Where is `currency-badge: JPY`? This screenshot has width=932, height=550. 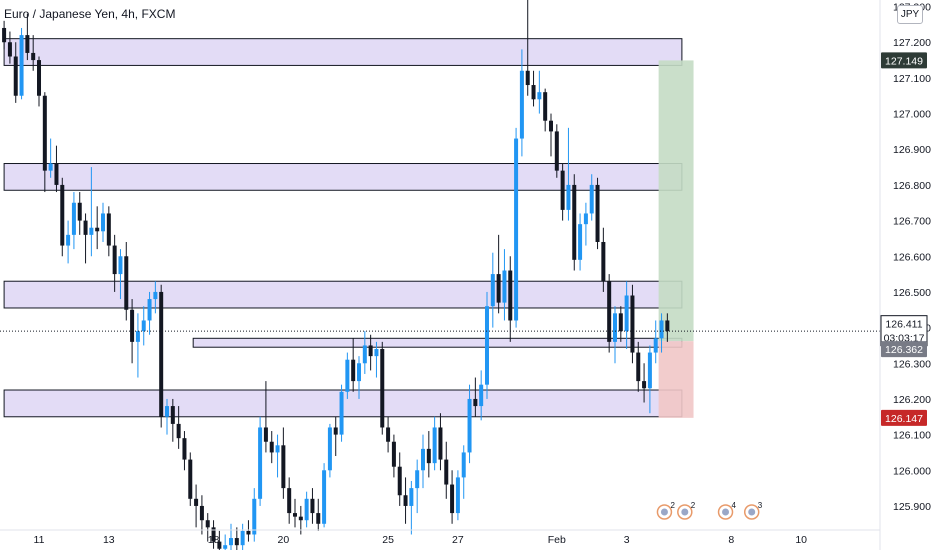
currency-badge: JPY is located at coordinates (910, 14).